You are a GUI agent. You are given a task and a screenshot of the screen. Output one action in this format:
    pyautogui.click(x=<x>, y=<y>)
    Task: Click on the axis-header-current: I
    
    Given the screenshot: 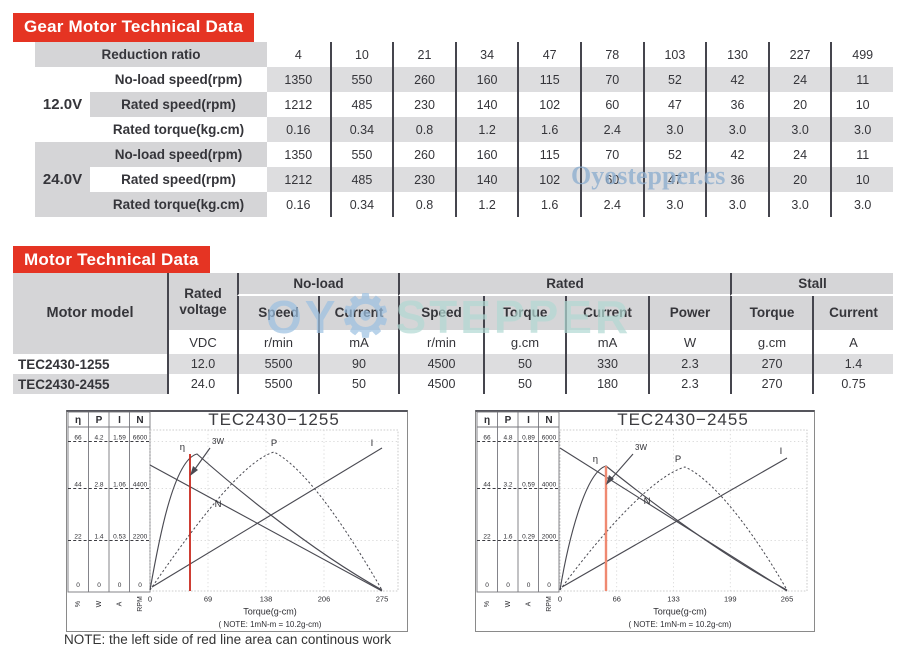 What is the action you would take?
    pyautogui.click(x=119, y=420)
    